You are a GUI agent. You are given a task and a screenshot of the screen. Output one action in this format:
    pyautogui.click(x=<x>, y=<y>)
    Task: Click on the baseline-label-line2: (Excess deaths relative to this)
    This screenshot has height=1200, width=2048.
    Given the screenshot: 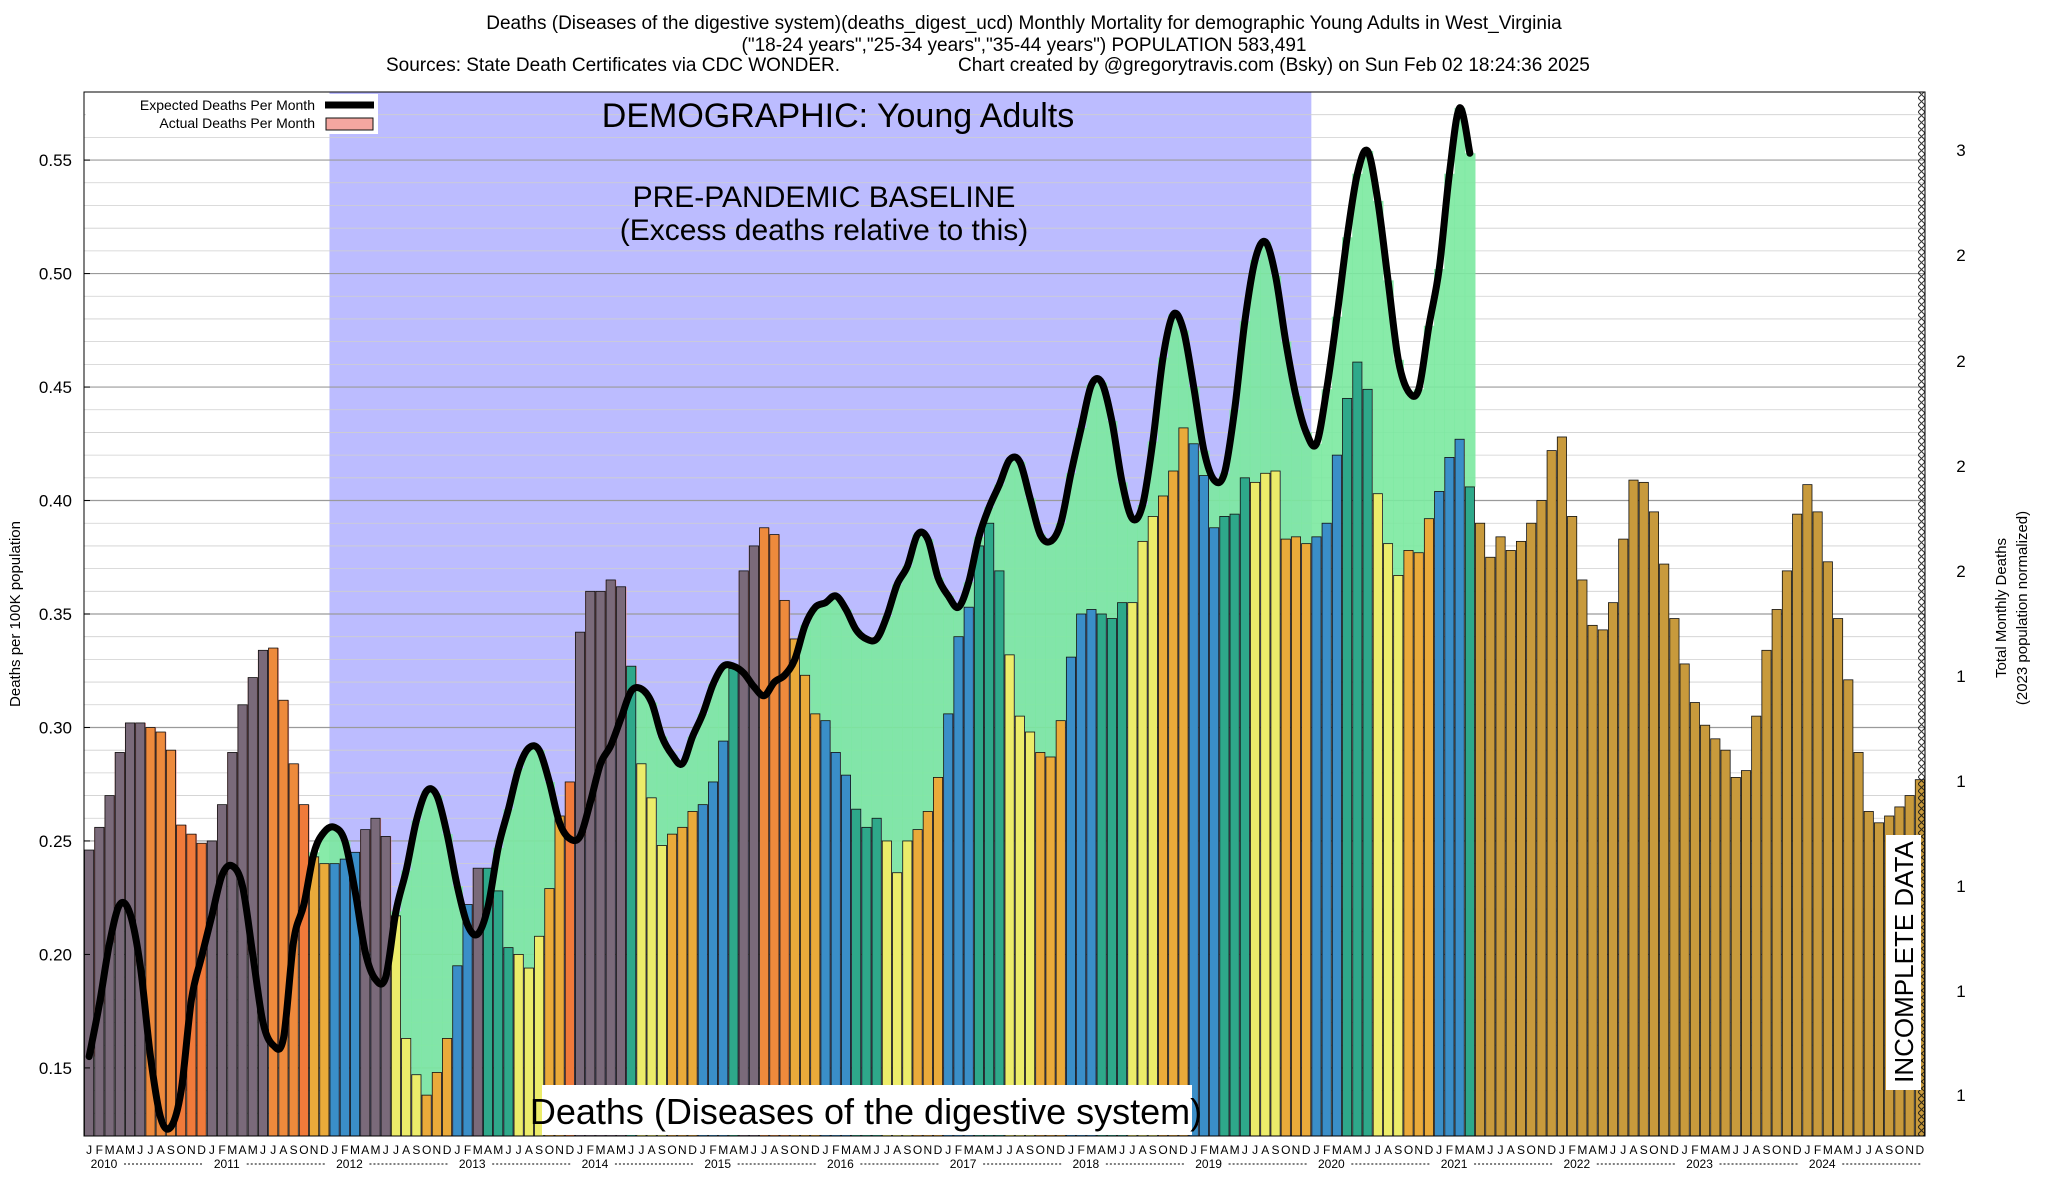 What is the action you would take?
    pyautogui.click(x=824, y=230)
    